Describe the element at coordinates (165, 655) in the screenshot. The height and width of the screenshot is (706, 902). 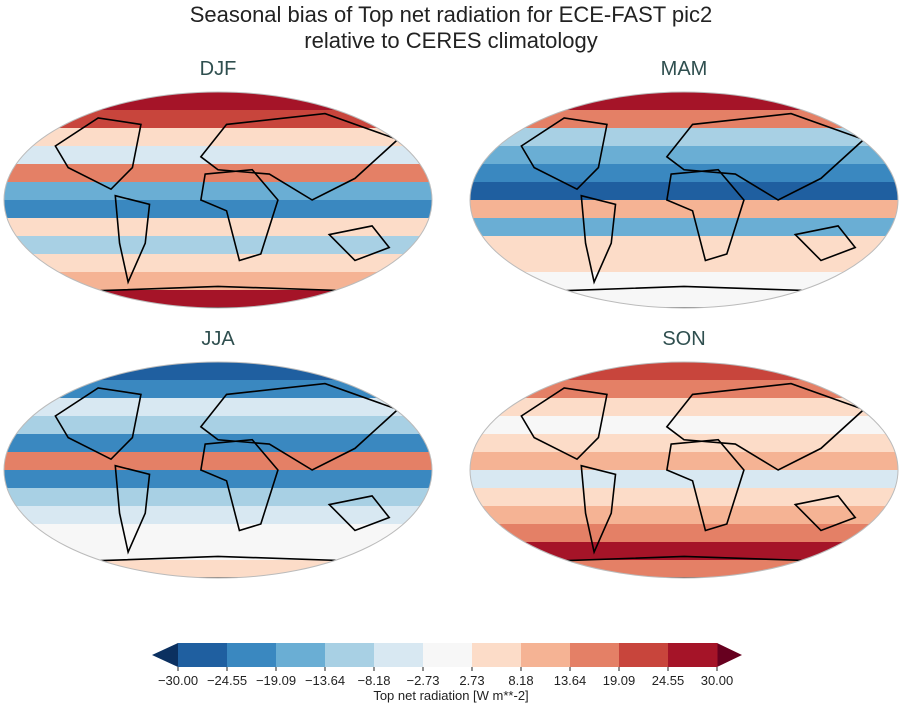
I see `colorbar-extend-low` at that location.